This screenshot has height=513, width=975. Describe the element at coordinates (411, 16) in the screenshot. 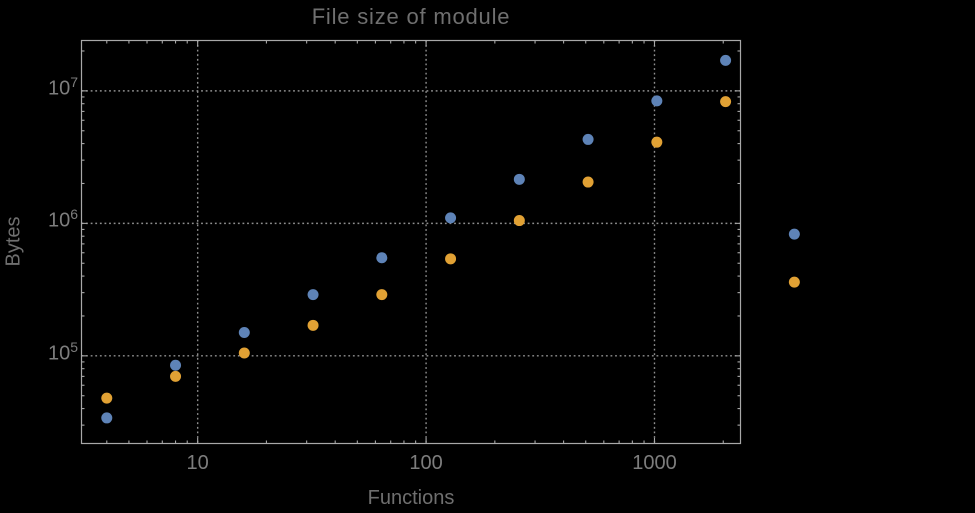

I see `chart-title: File size of module` at that location.